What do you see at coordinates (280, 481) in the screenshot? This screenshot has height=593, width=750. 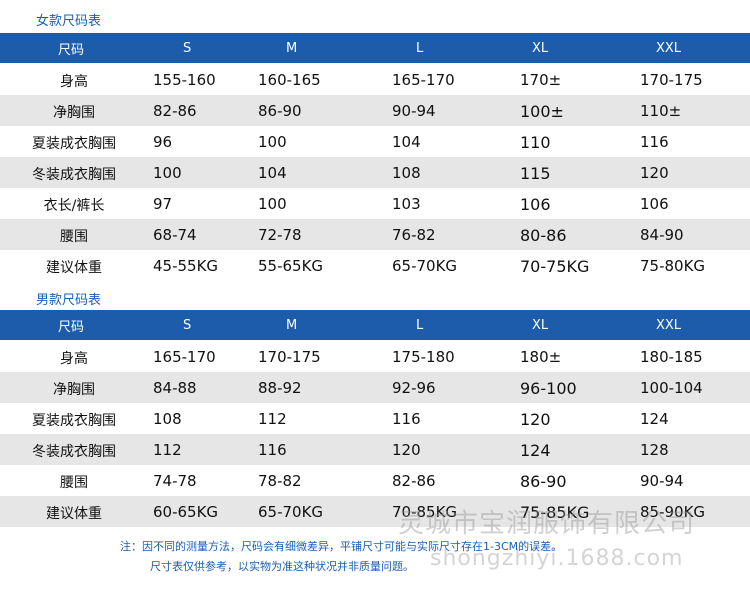 I see `cell: 78-82` at bounding box center [280, 481].